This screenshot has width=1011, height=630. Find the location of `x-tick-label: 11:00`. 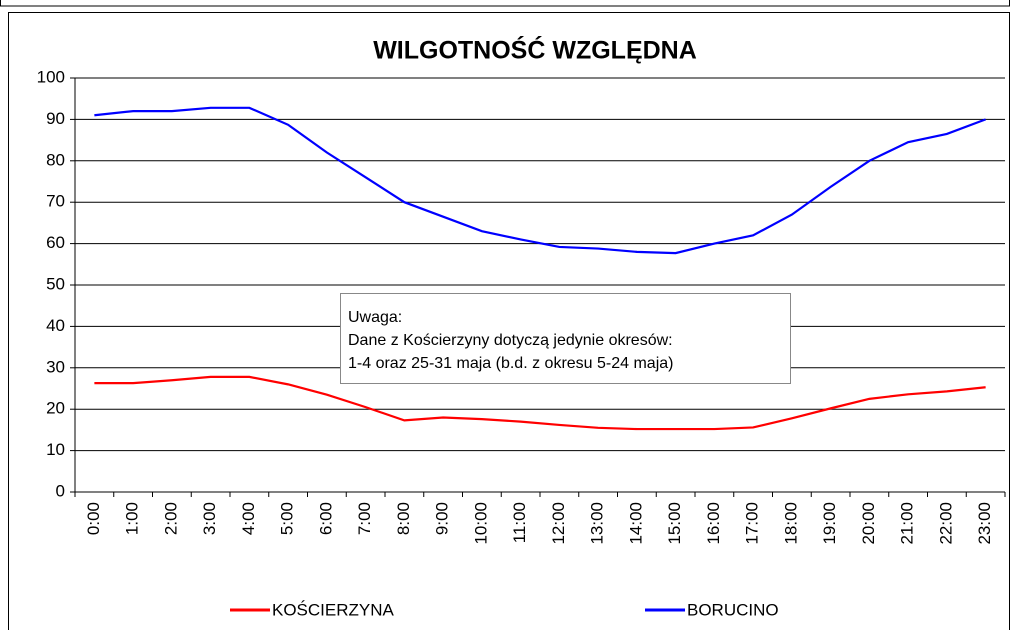

x-tick-label: 11:00 is located at coordinates (519, 522).